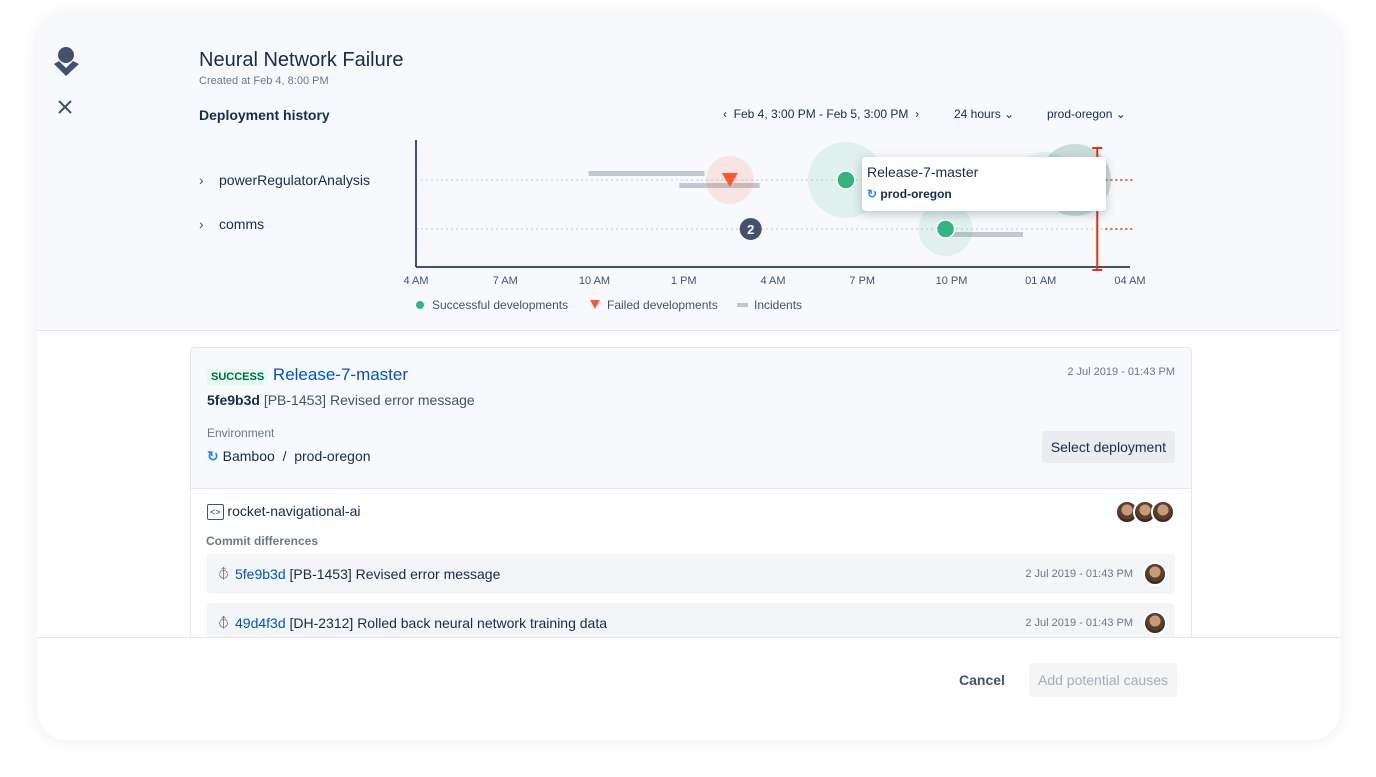  I want to click on commit-diff-label: Commit differences, so click(262, 541).